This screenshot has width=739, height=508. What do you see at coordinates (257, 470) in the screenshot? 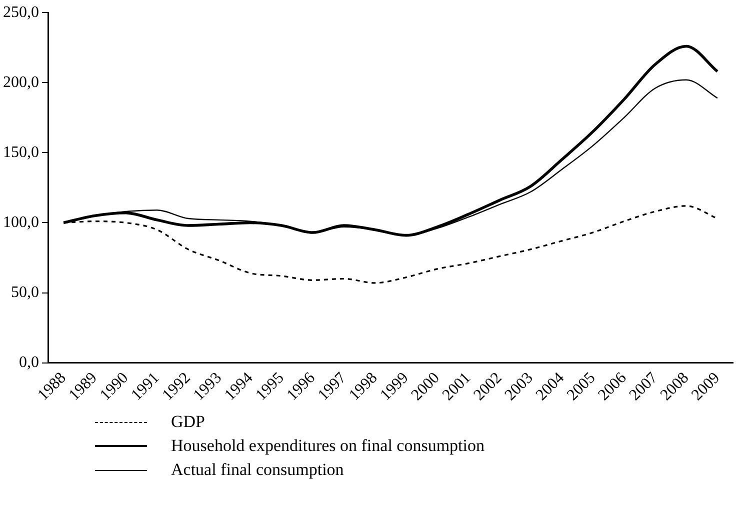
I see `legend-label: Actual final consumption` at bounding box center [257, 470].